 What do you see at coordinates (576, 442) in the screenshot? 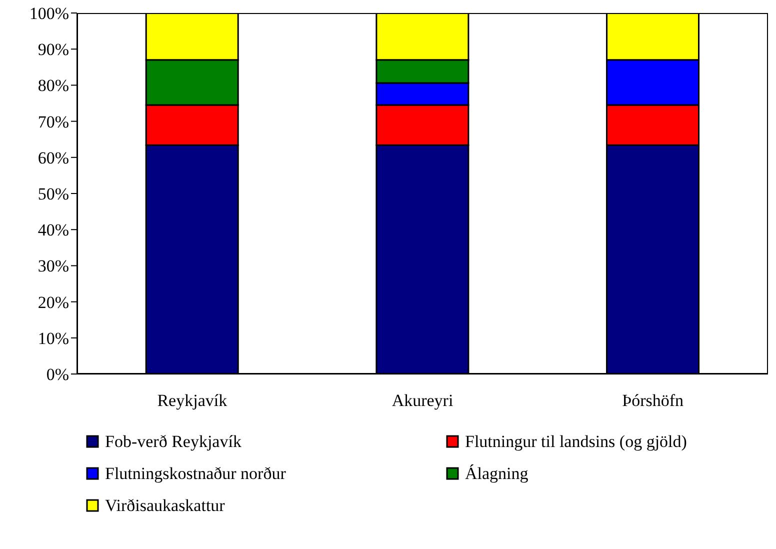
I see `legend-label: Flutningur til landsins (og gjöld)` at bounding box center [576, 442].